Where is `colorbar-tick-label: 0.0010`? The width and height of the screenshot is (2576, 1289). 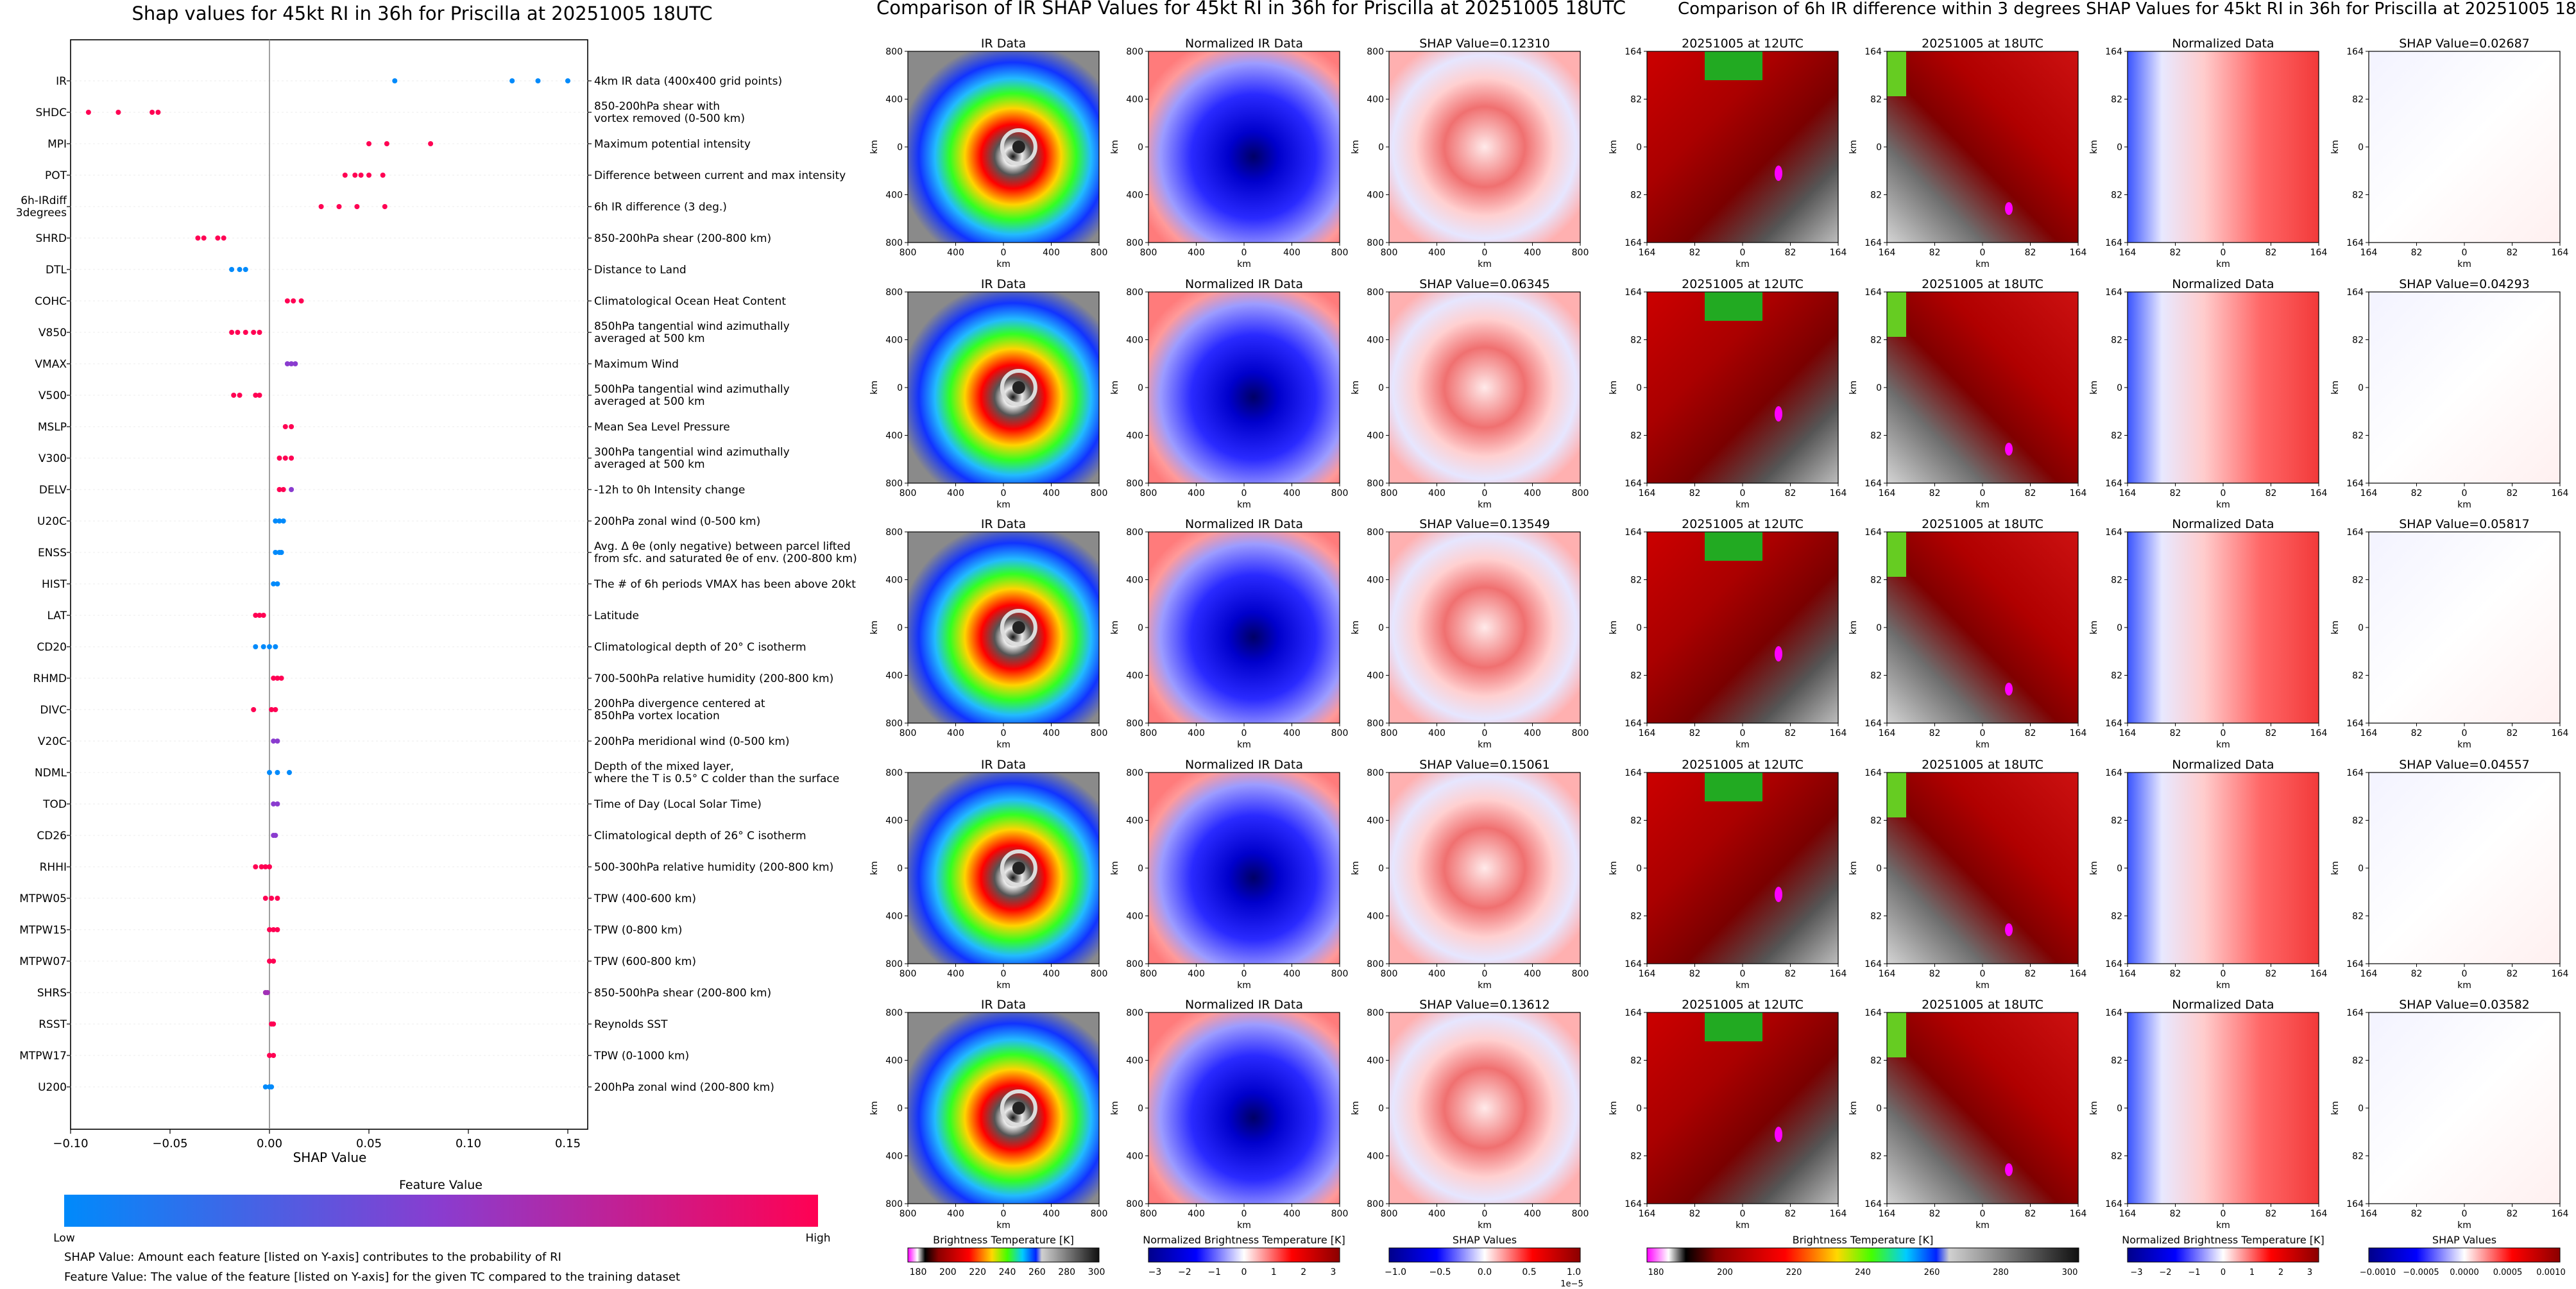 colorbar-tick-label: 0.0010 is located at coordinates (2551, 1272).